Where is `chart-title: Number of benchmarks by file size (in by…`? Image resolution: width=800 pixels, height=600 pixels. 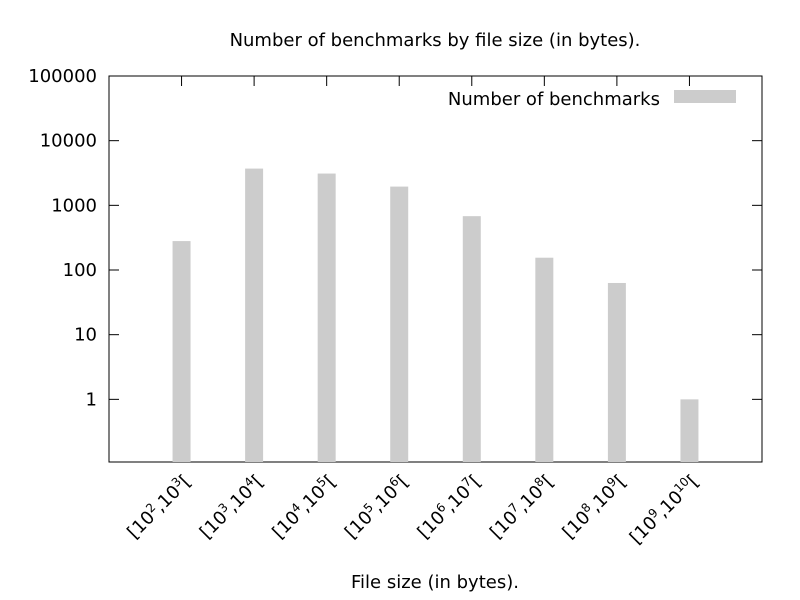
chart-title: Number of benchmarks by file size (in by… is located at coordinates (435, 40).